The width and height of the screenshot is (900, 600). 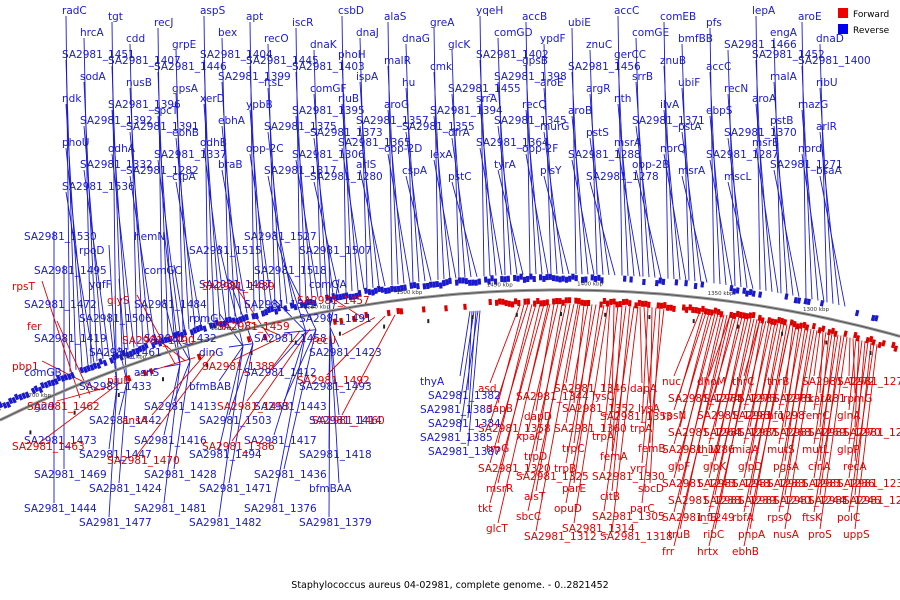 What do you see at coordinates (781, 121) in the screenshot?
I see `gene-label: pstB` at bounding box center [781, 121].